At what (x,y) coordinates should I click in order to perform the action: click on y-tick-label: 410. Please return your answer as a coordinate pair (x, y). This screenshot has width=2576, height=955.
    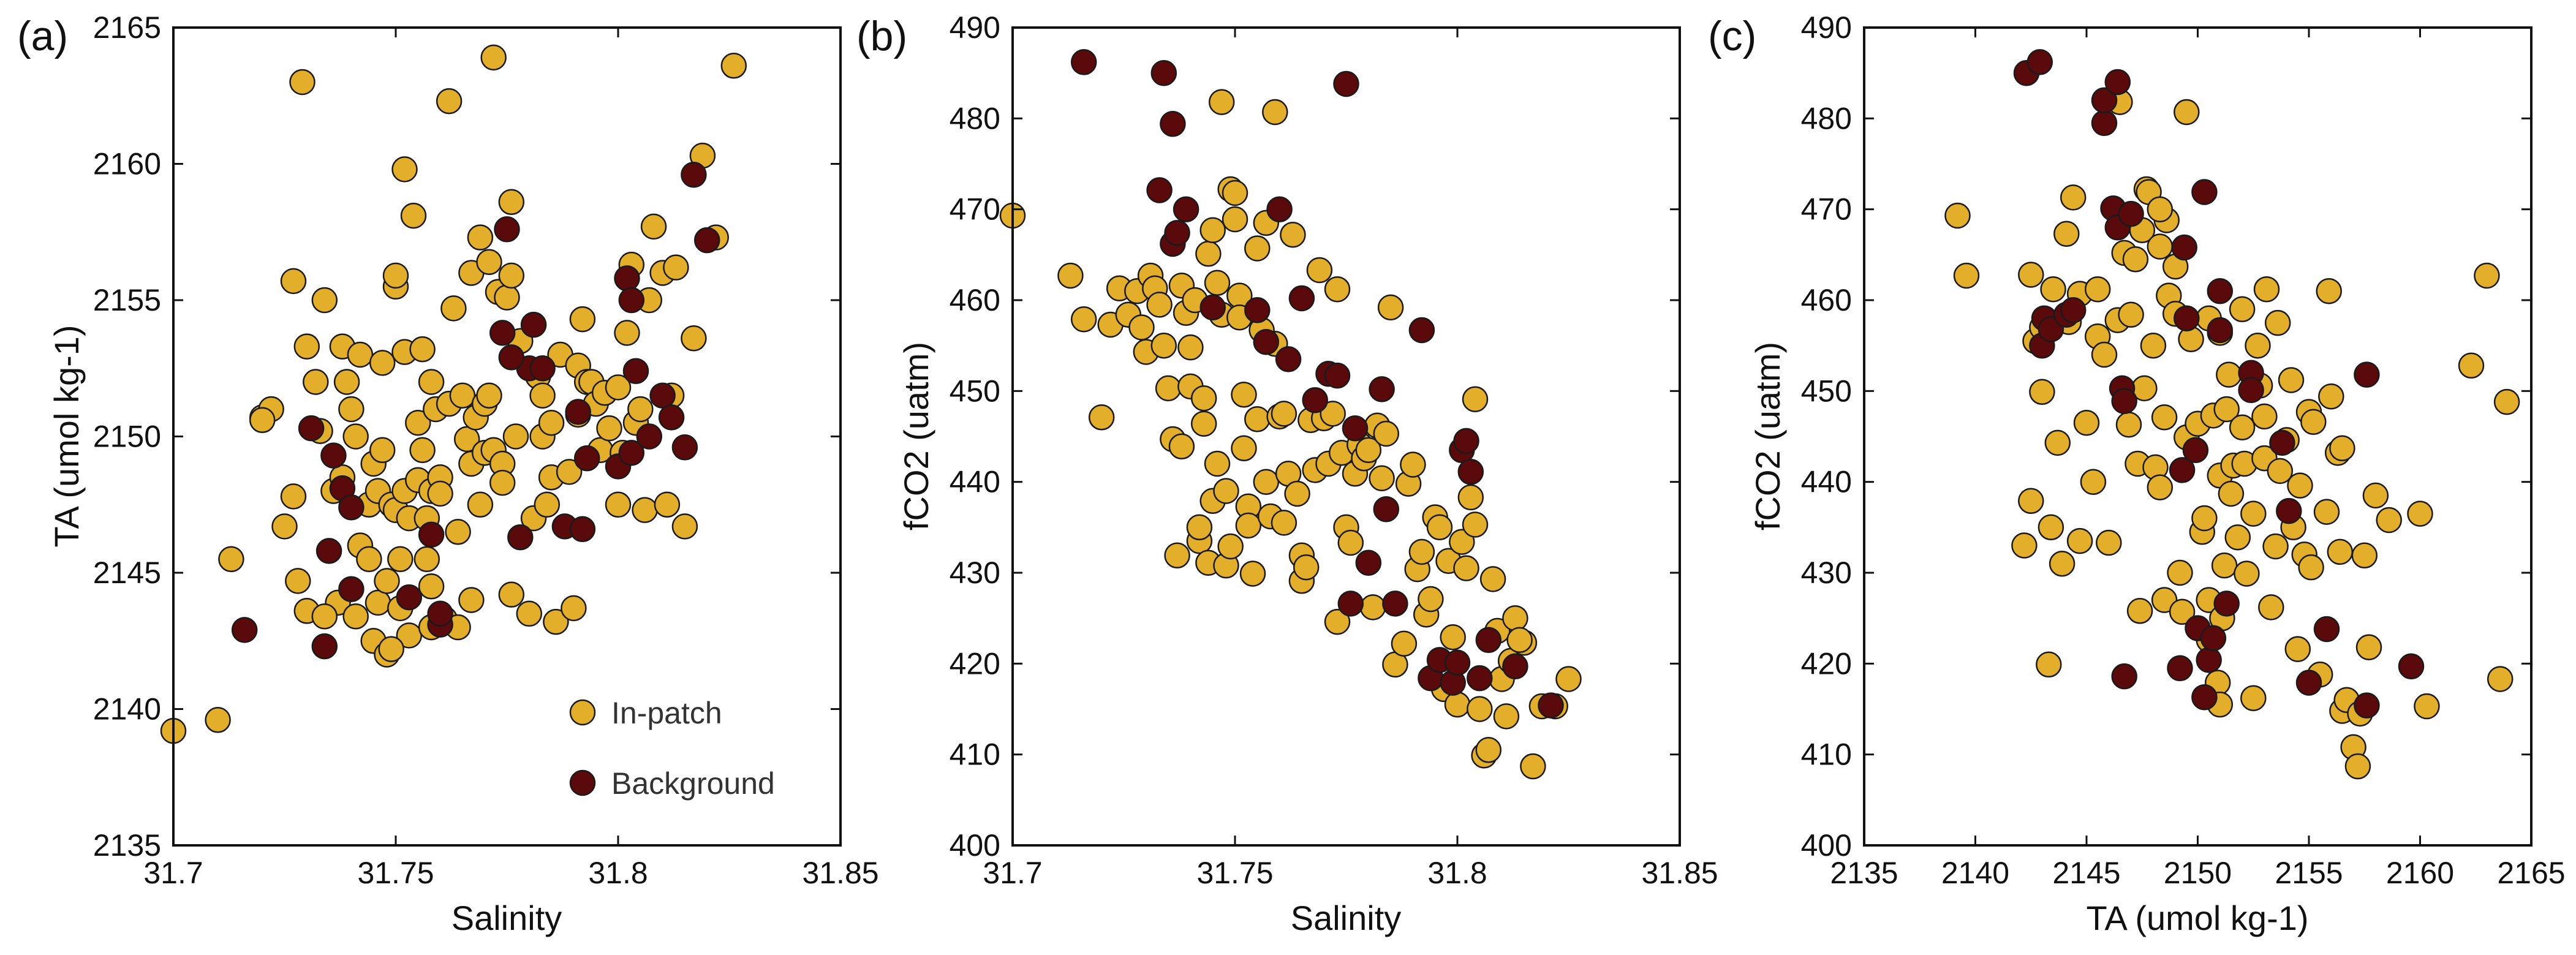
    Looking at the image, I should click on (975, 755).